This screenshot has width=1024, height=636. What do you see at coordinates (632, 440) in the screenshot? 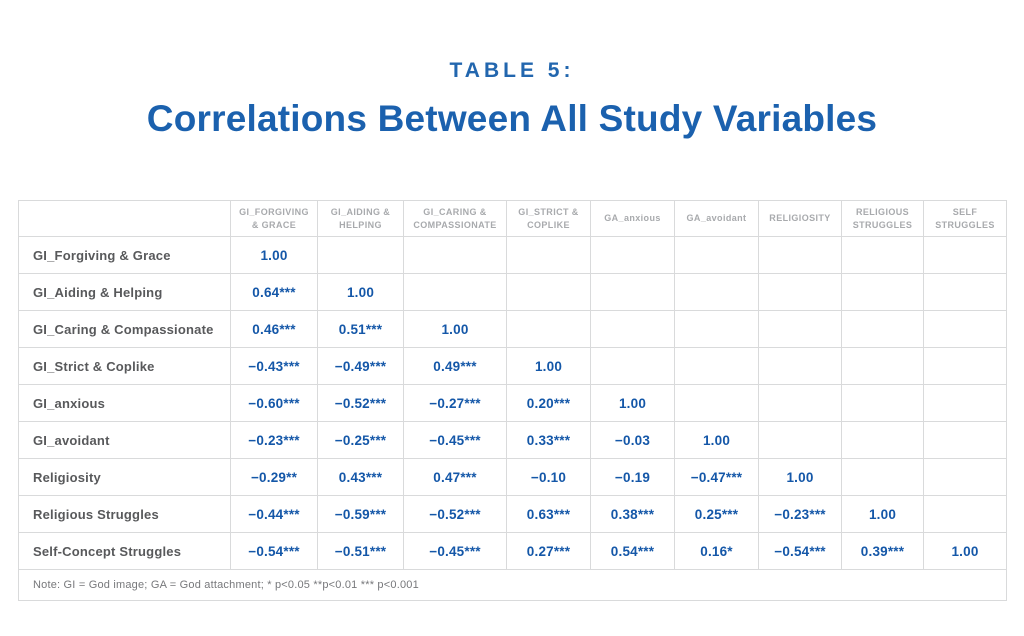
I see `value-cell: −0.03` at bounding box center [632, 440].